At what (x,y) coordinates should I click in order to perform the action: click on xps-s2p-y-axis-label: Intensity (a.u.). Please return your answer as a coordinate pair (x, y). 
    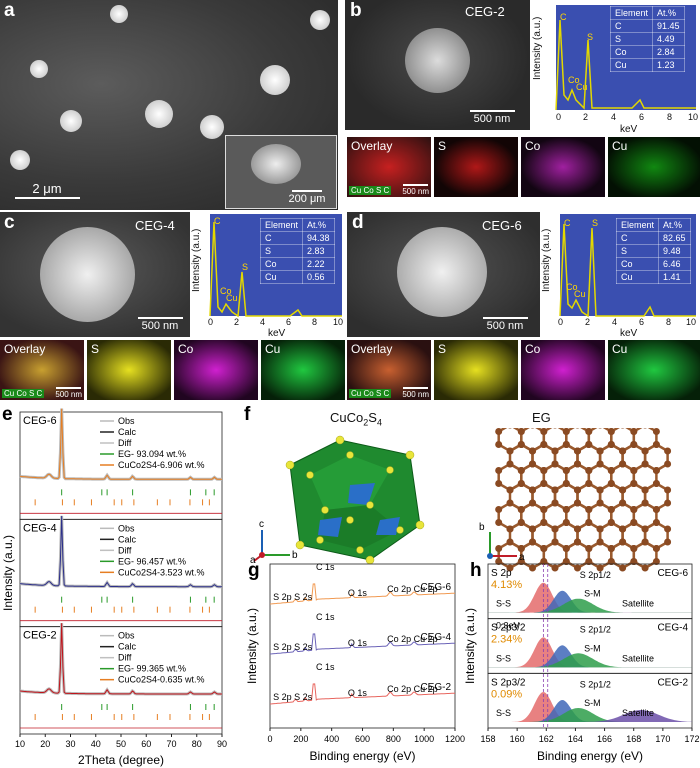
    Looking at the image, I should click on (470, 646).